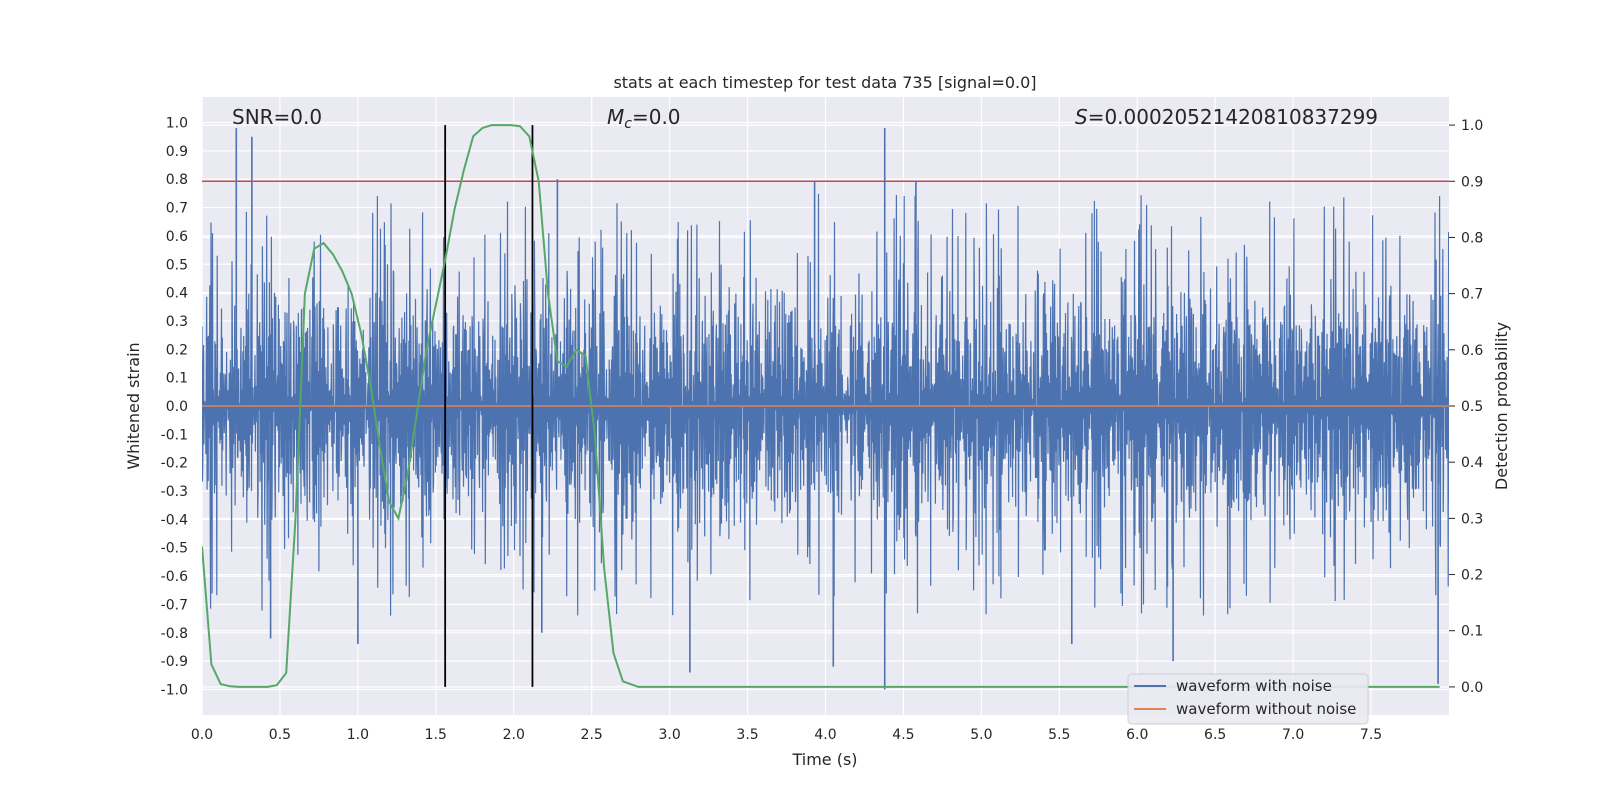 This screenshot has height=800, width=1600. Describe the element at coordinates (628, 124) in the screenshot. I see `mc-subscript: c` at that location.